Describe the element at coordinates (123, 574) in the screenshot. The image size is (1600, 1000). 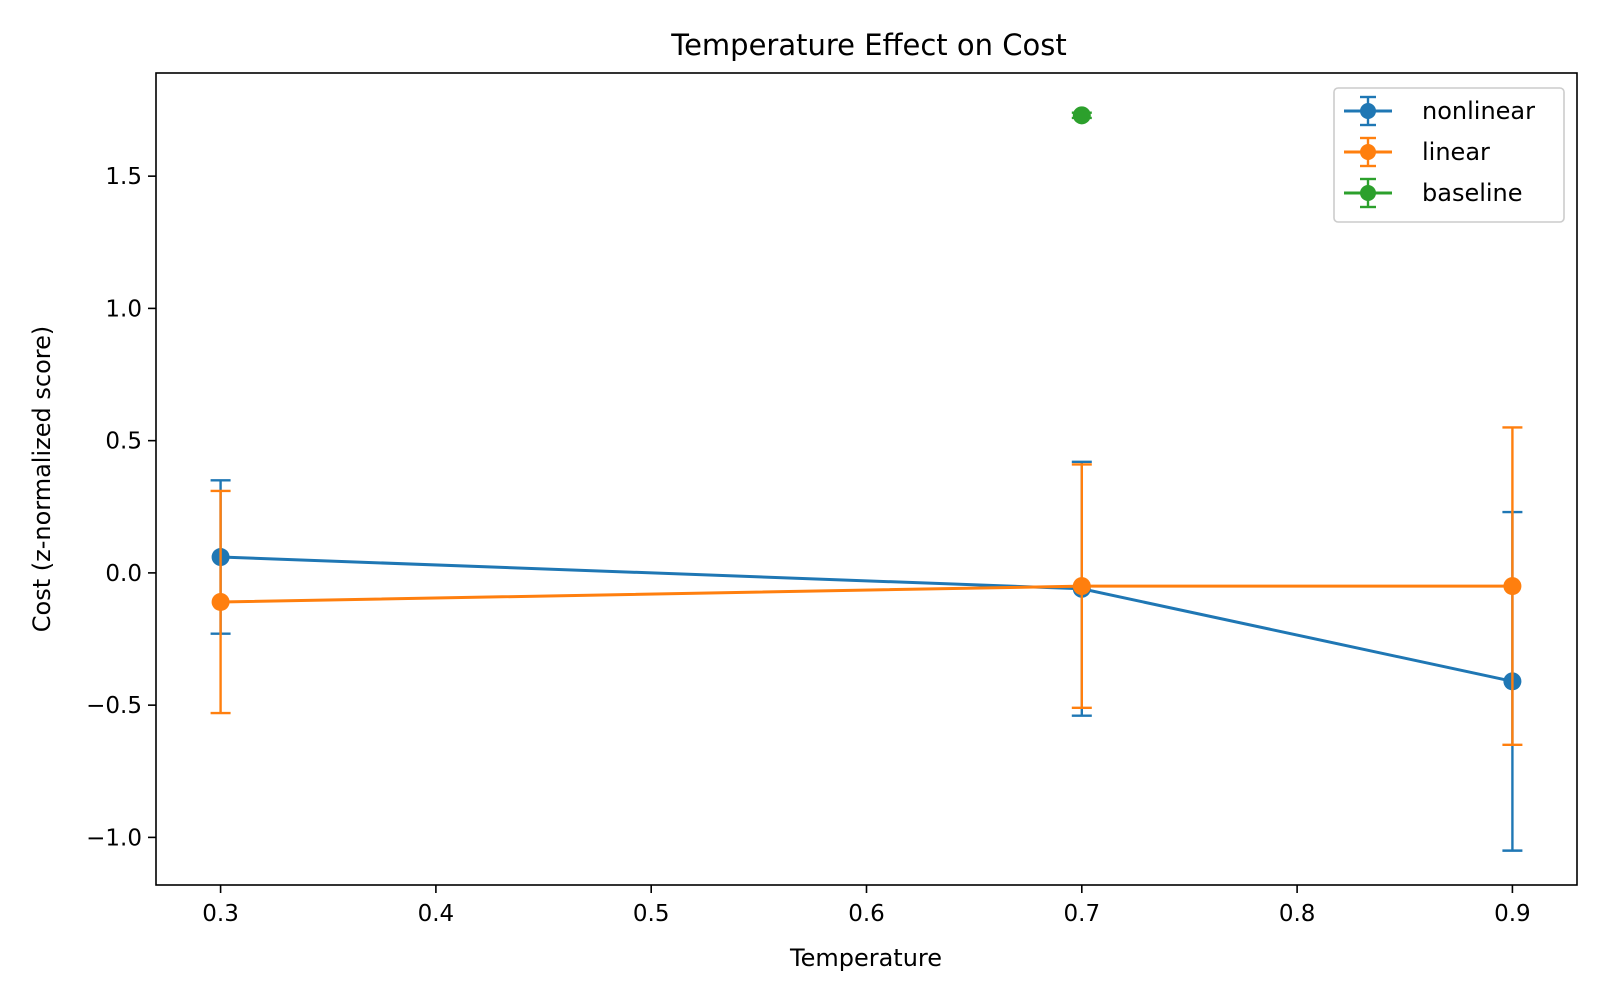
I see `y-tick-label: 0.0` at that location.